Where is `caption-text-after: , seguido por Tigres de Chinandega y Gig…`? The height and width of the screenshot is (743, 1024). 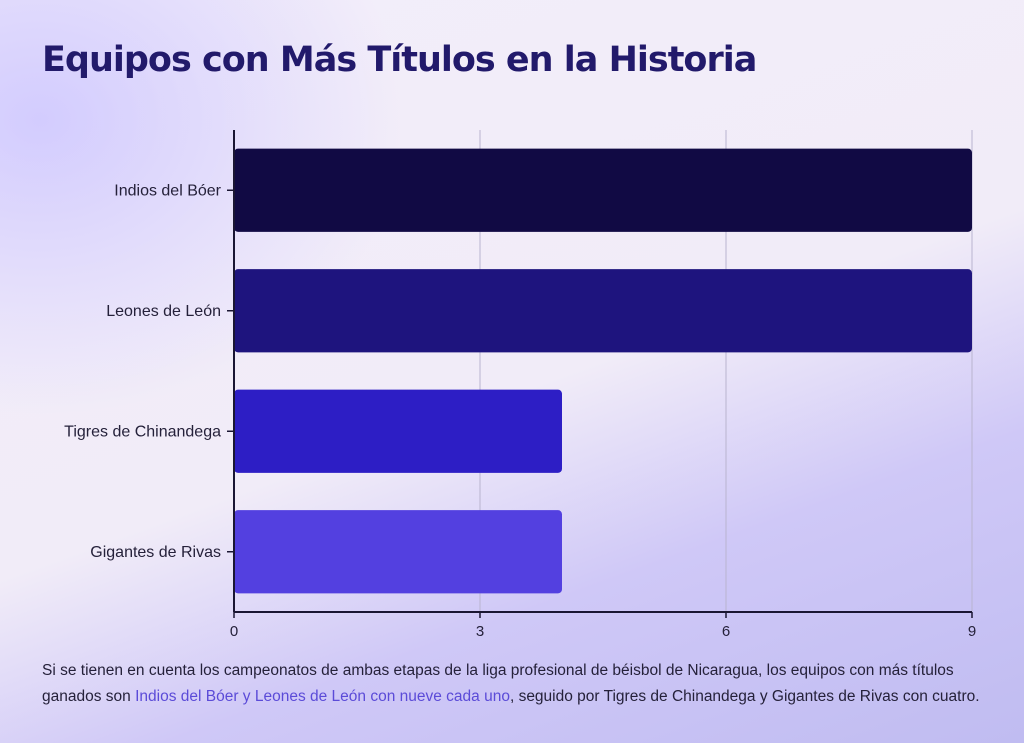 caption-text-after: , seguido por Tigres de Chinandega y Gig… is located at coordinates (744, 696).